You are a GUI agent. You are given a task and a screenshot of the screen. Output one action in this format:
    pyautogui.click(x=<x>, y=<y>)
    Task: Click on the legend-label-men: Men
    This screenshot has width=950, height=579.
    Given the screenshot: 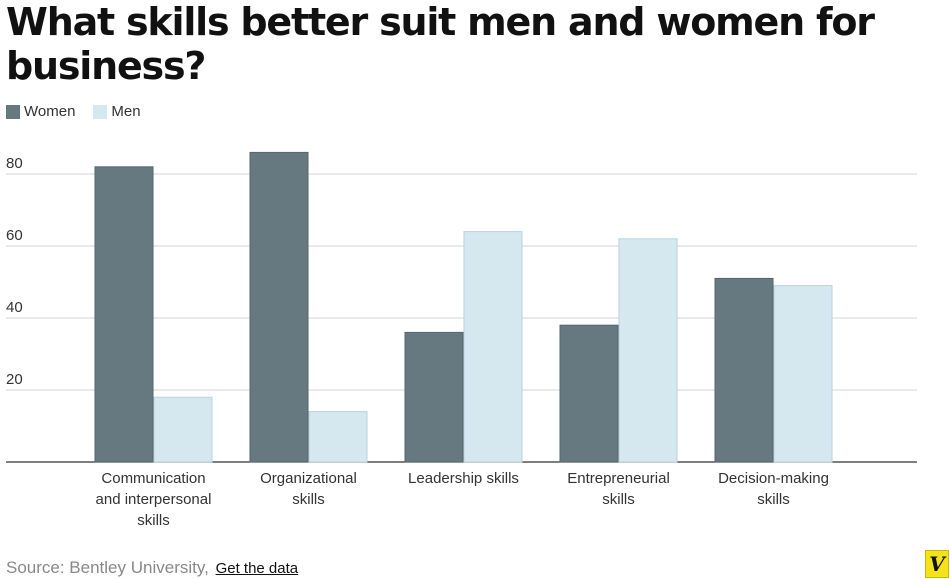 What is the action you would take?
    pyautogui.click(x=126, y=111)
    